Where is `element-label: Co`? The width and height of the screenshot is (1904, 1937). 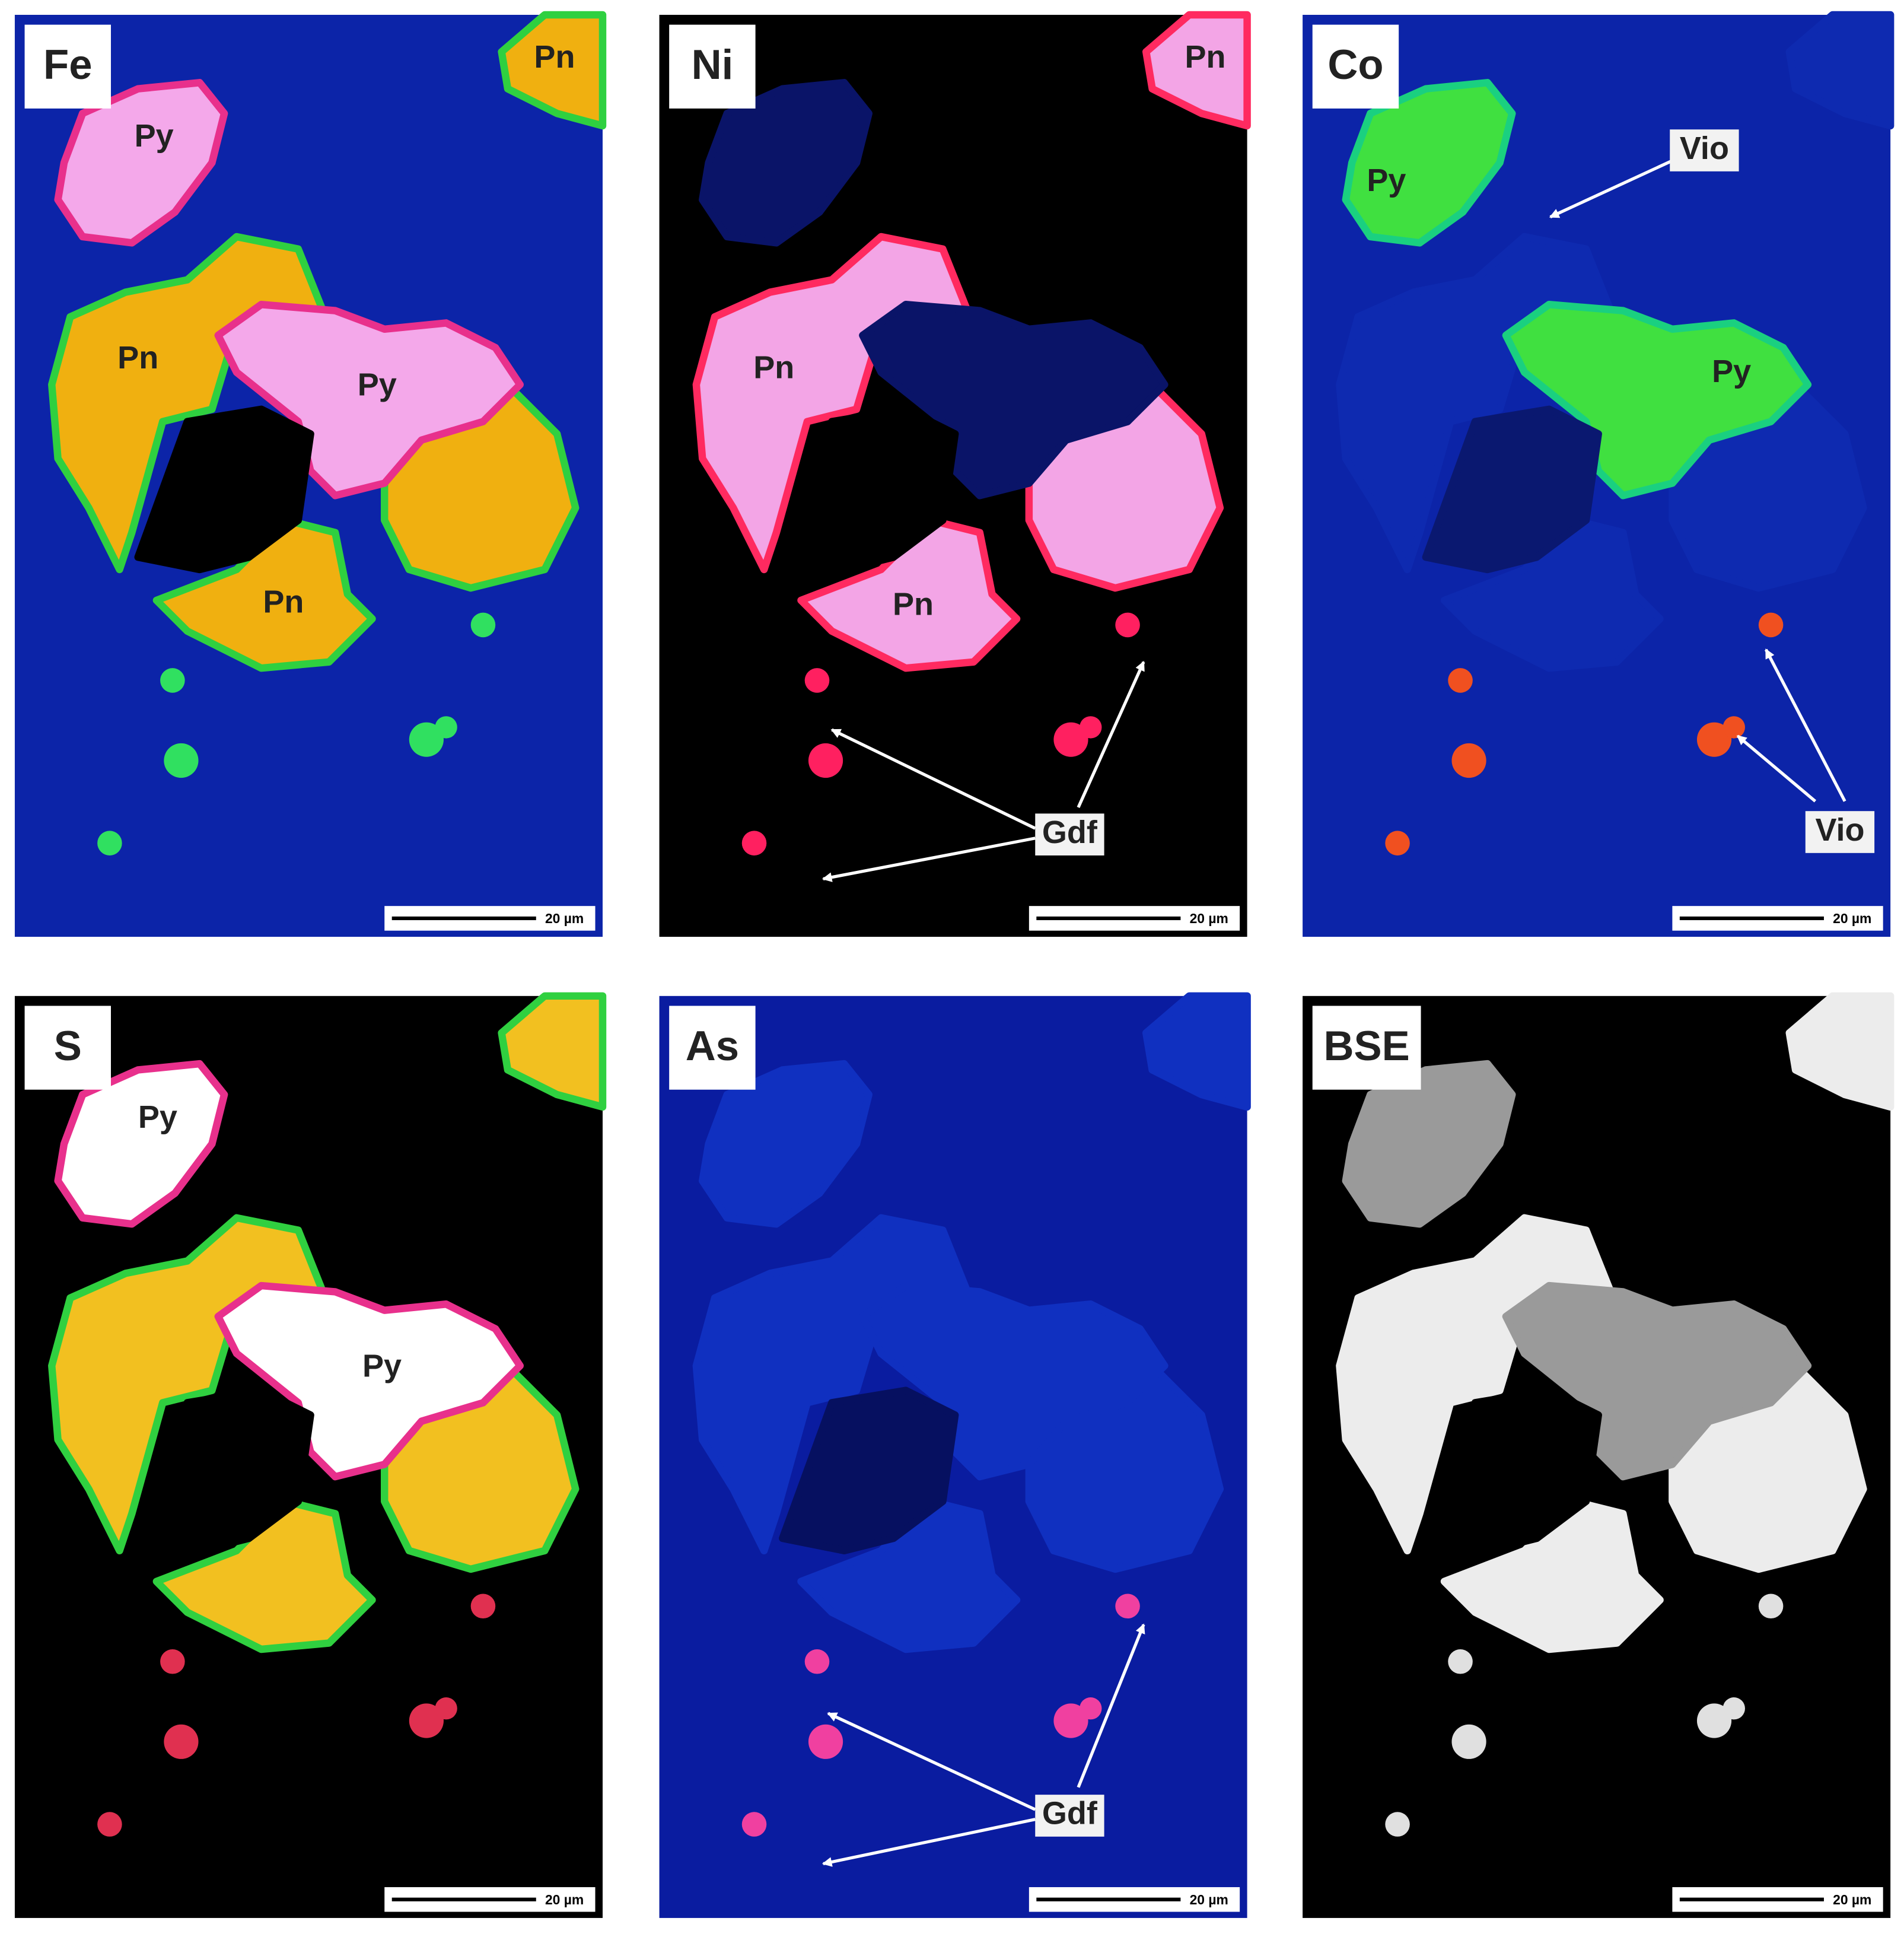
element-label: Co is located at coordinates (1355, 64).